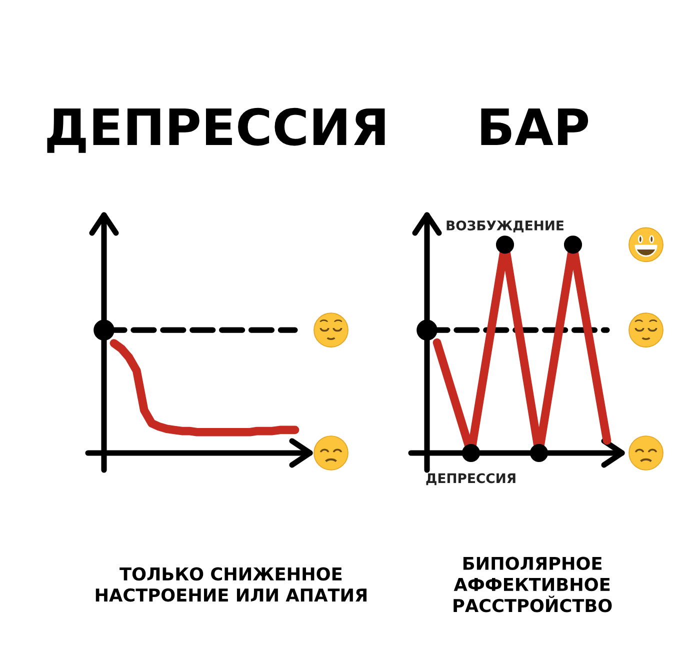 The height and width of the screenshot is (645, 700). Describe the element at coordinates (216, 130) in the screenshot. I see `chart-title: ДЕПРЕССИЯ` at that location.